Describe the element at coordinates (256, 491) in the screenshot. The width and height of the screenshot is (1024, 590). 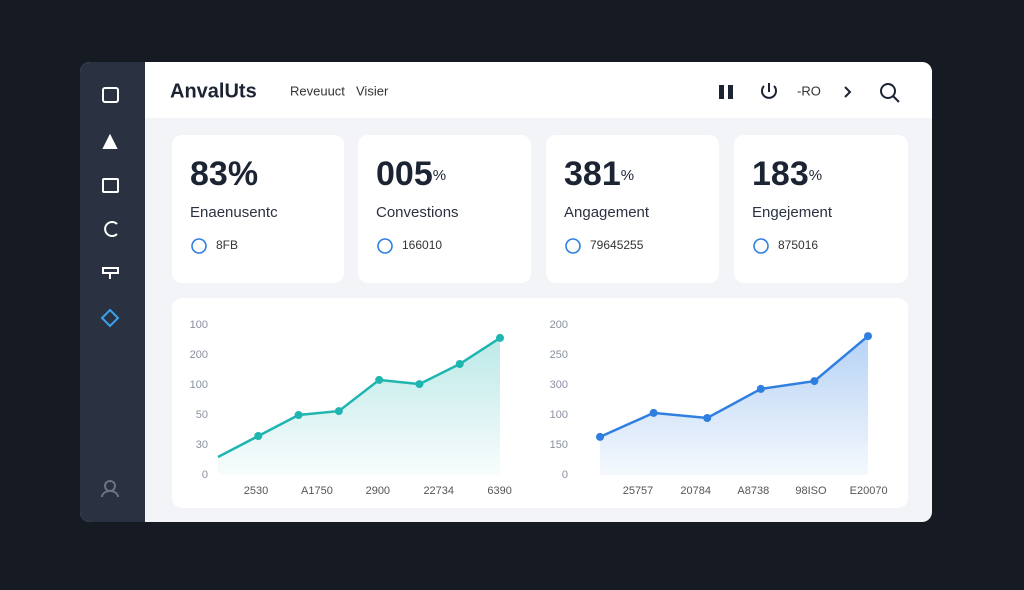
I see `x-tick-label: 2530` at that location.